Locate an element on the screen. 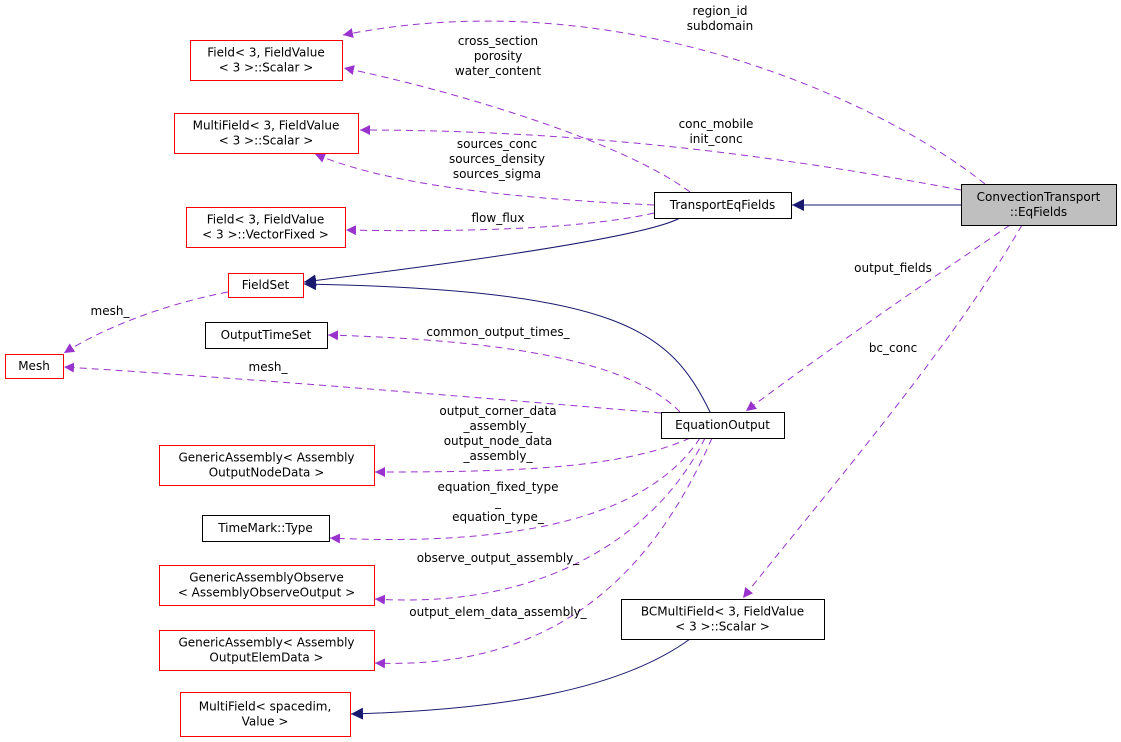  node-label: FieldSet is located at coordinates (266, 285).